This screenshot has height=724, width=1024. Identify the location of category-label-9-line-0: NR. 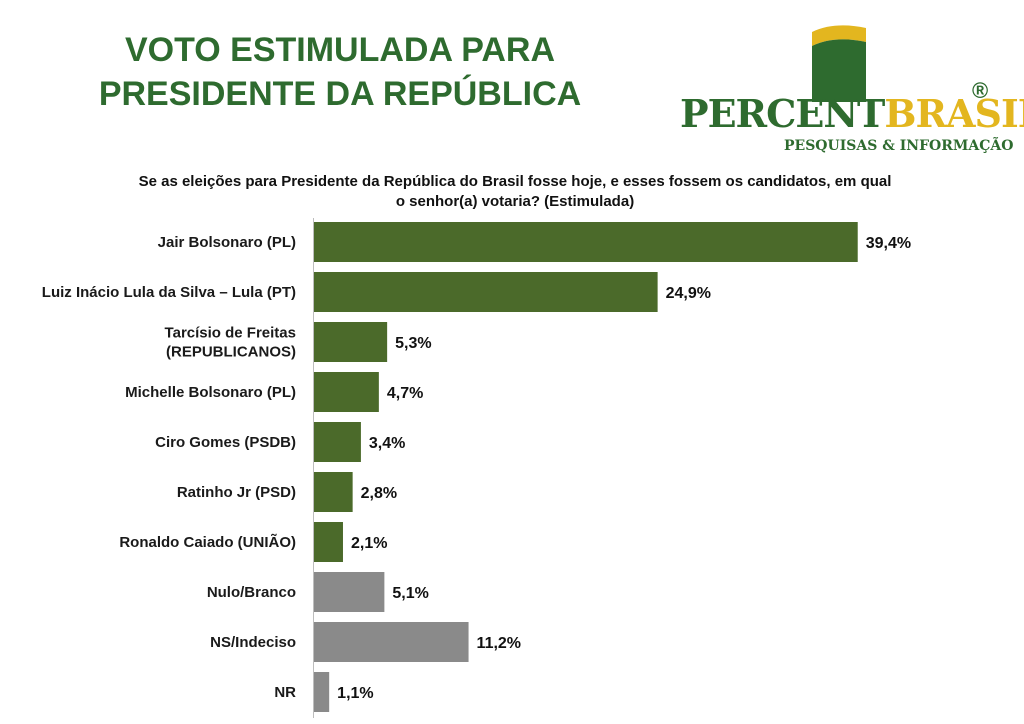
(285, 692).